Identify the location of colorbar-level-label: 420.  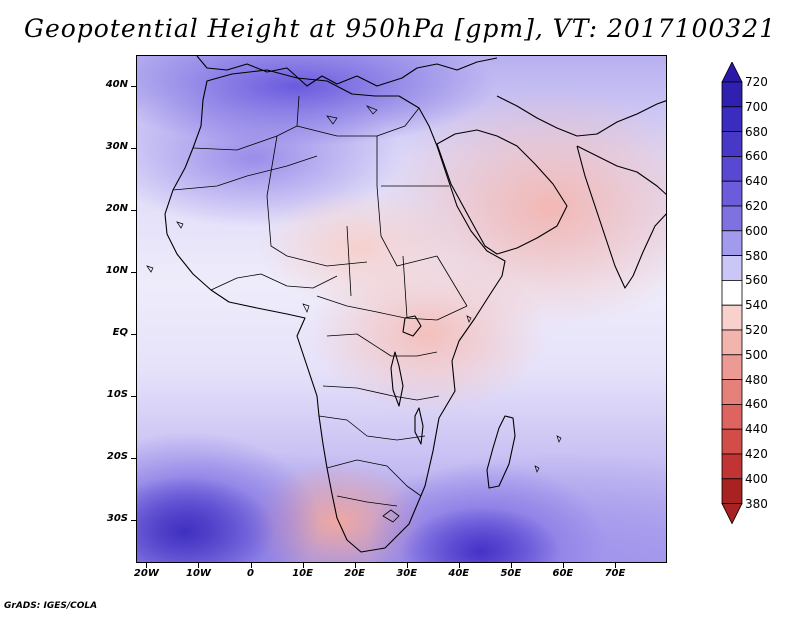
(756, 454).